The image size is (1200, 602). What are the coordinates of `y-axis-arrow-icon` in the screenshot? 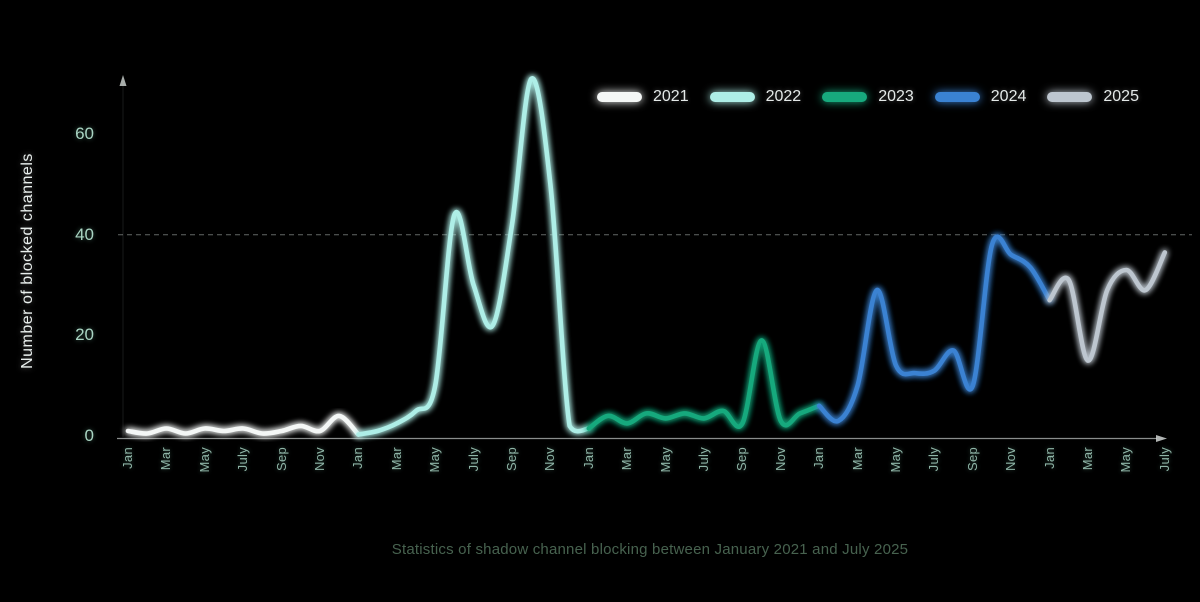 It's located at (123, 80).